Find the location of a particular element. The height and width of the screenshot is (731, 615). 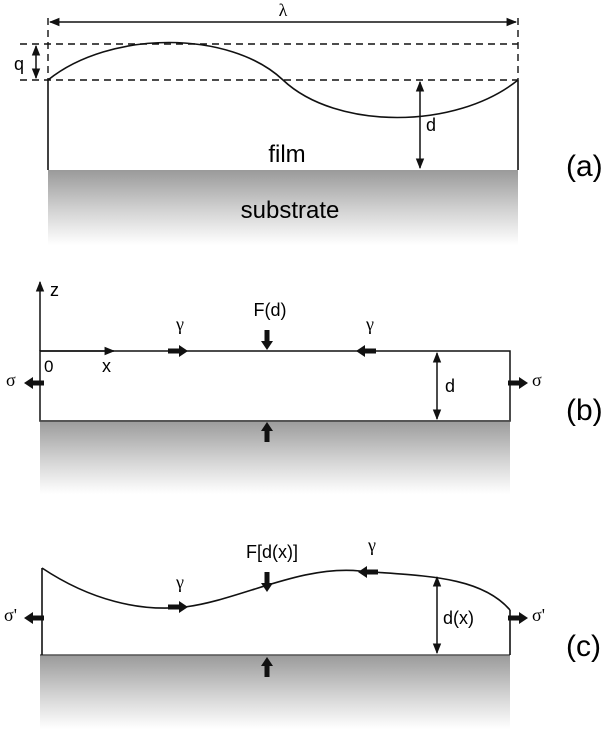

gamma-left-label-b: γ is located at coordinates (179, 324).